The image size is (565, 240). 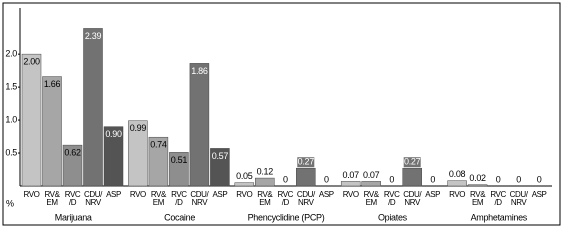 I want to click on value-label: 0.90, so click(x=113, y=134).